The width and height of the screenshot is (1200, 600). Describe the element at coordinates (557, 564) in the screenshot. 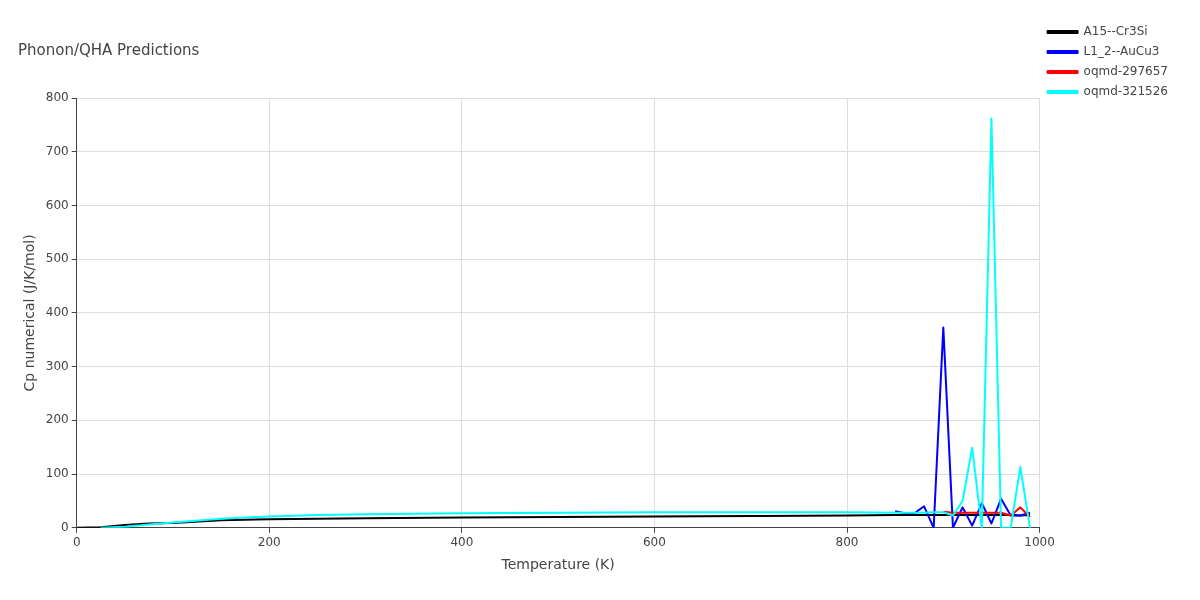

I see `x-axis-title: Temperature (K)` at that location.